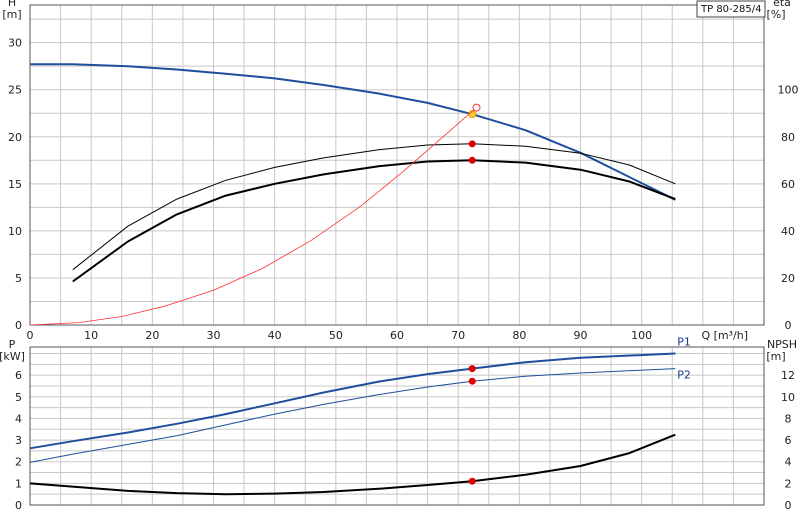  Describe the element at coordinates (336, 335) in the screenshot. I see `x-tick-label: 50` at that location.